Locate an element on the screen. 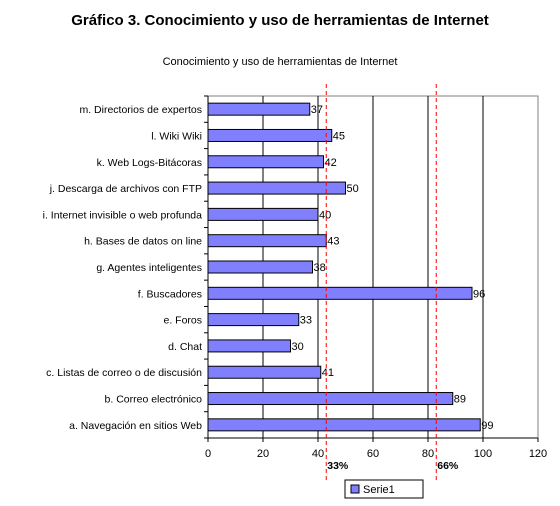 The image size is (560, 506). x-tick-label: 100 is located at coordinates (483, 454).